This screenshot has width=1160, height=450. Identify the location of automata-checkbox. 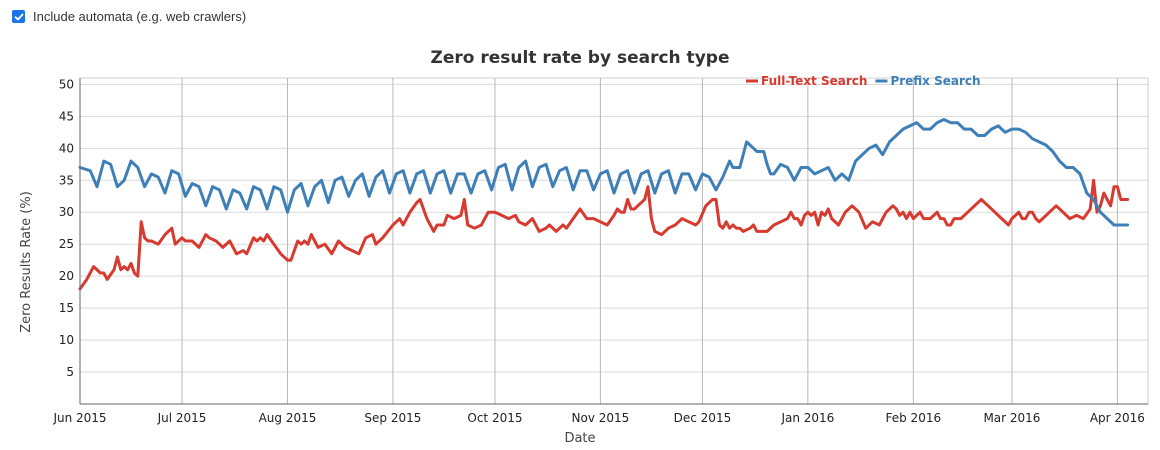
(18, 16).